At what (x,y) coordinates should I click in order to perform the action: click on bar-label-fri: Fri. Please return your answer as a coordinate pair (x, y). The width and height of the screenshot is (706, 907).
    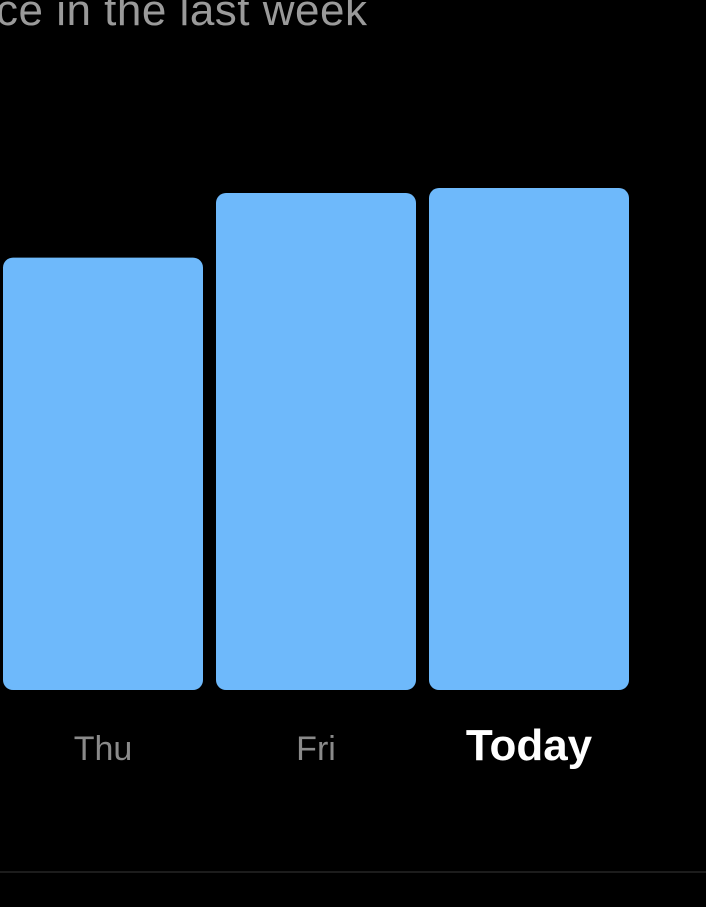
    Looking at the image, I should click on (316, 749).